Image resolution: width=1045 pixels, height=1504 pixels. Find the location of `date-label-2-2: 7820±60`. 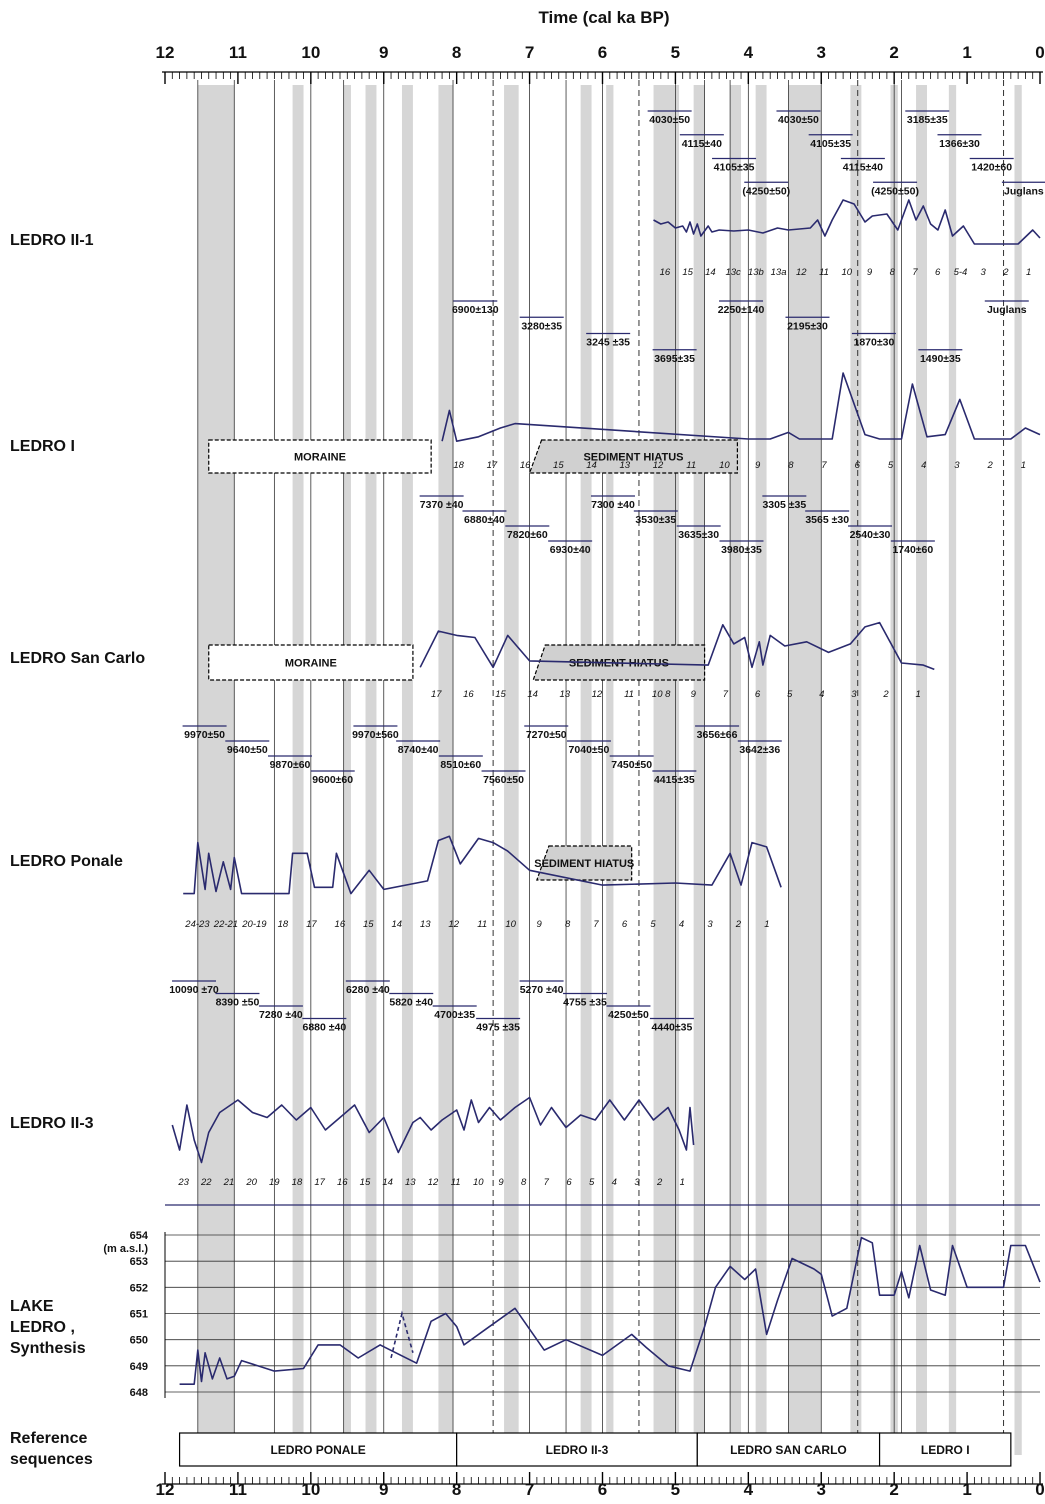

date-label-2-2: 7820±60 is located at coordinates (527, 535).